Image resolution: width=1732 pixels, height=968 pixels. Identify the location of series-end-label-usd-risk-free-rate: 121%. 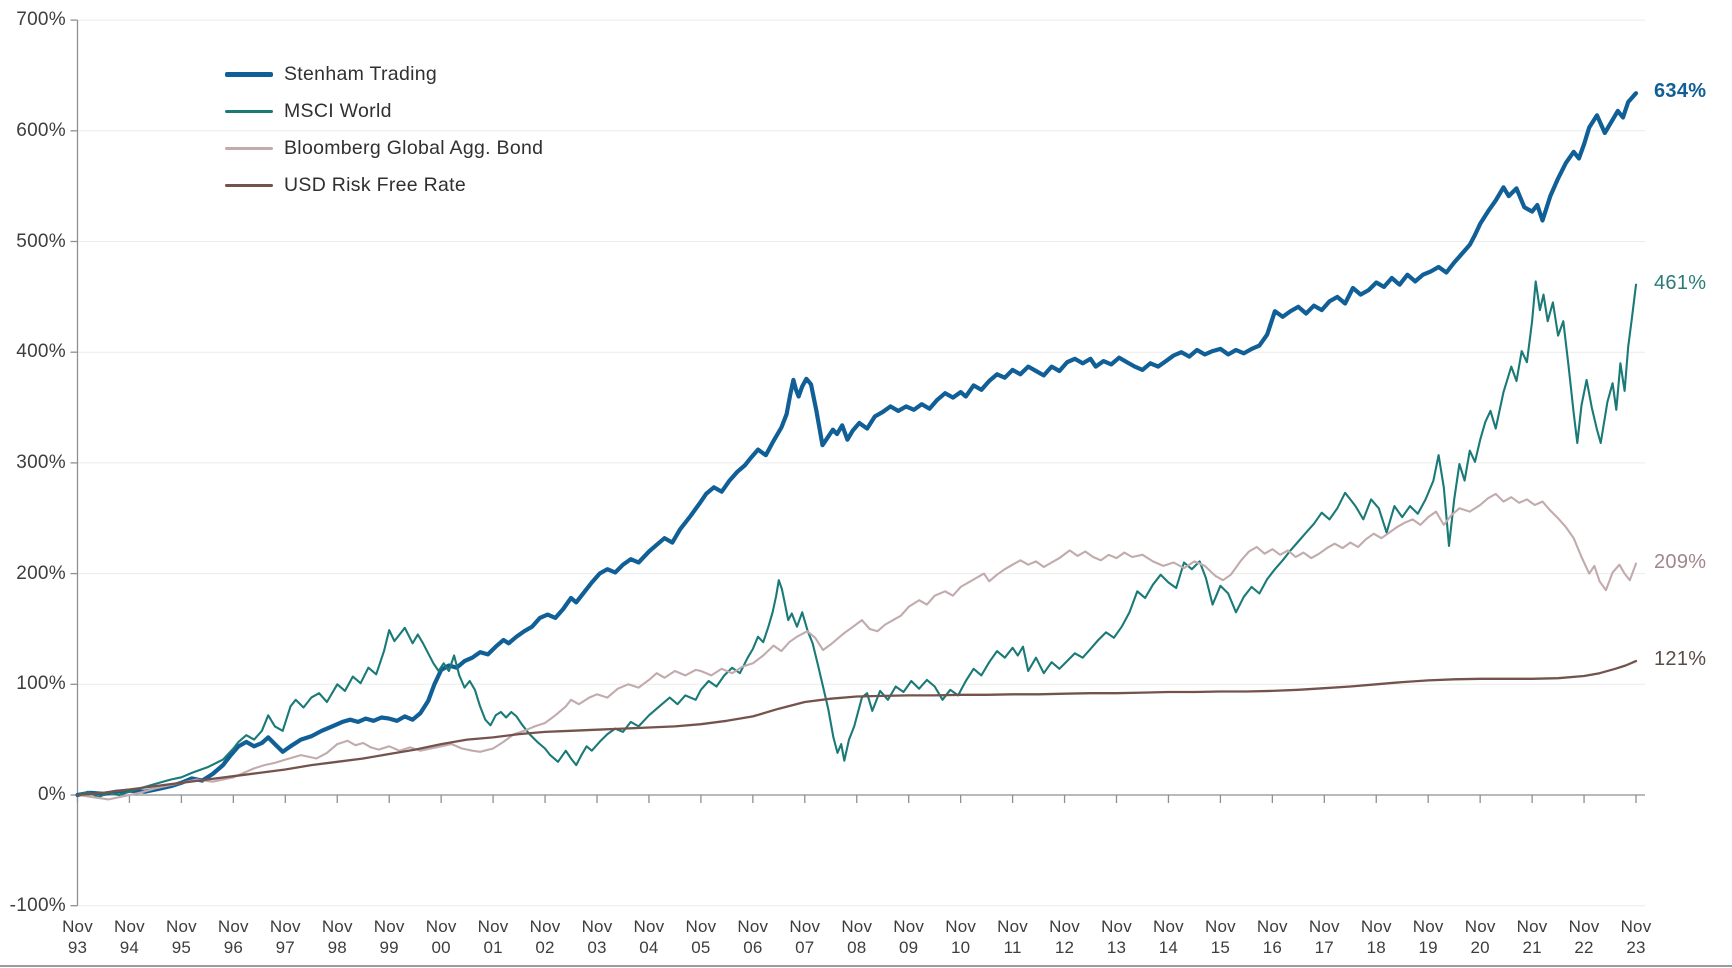
(1680, 659).